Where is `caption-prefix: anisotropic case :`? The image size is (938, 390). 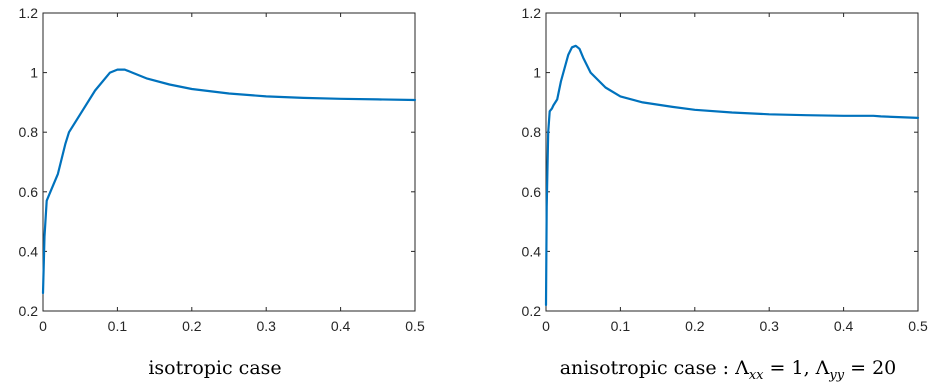 caption-prefix: anisotropic case : is located at coordinates (647, 368).